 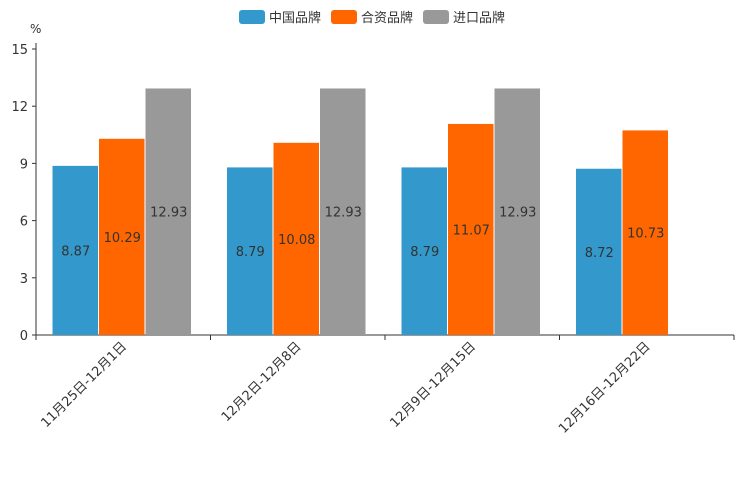 I want to click on legend-item-china: 中国品牌, so click(x=279, y=16).